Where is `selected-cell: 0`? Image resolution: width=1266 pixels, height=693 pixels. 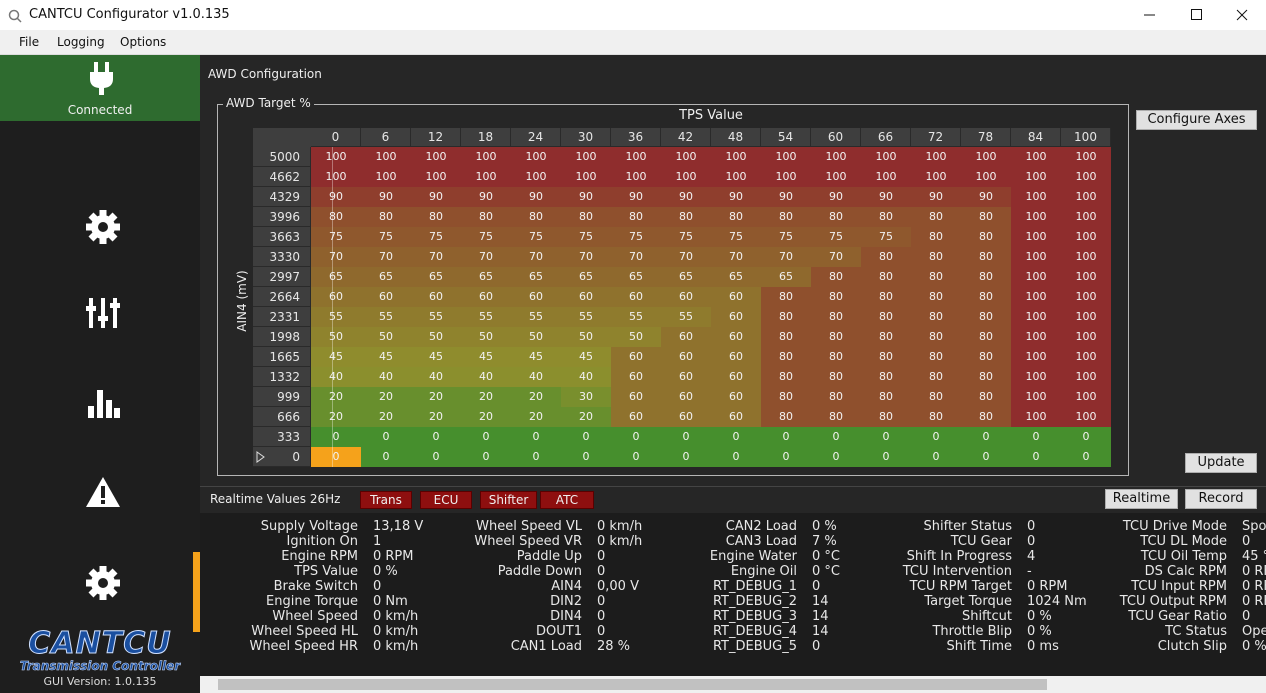 selected-cell: 0 is located at coordinates (336, 457).